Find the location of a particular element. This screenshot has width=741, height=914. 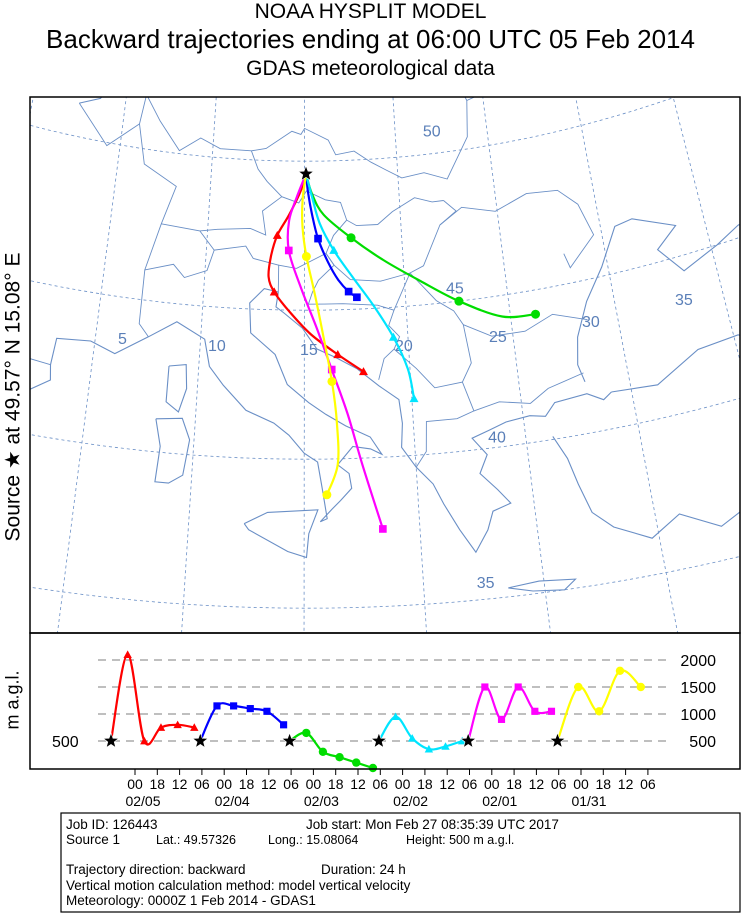

date-label: 02/01 is located at coordinates (499, 801).